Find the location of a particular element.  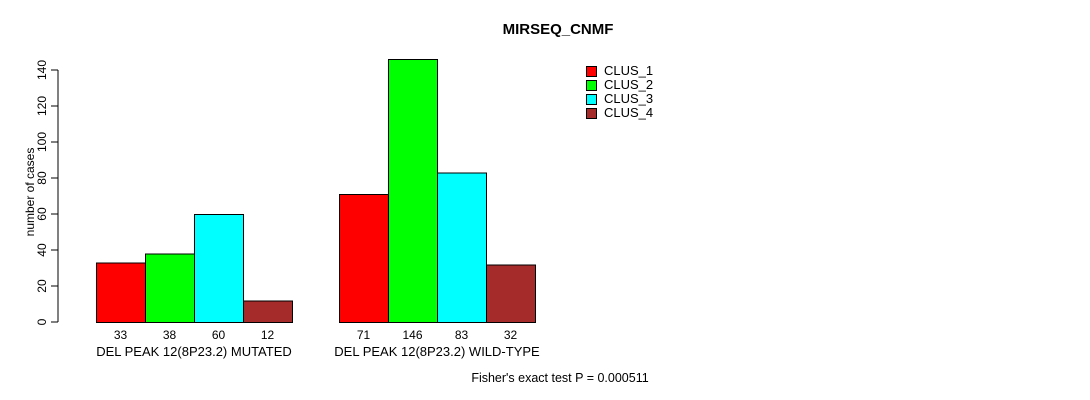

group-label: DEL PEAK 12(8P23.2) WILD-TYPE is located at coordinates (437, 351).